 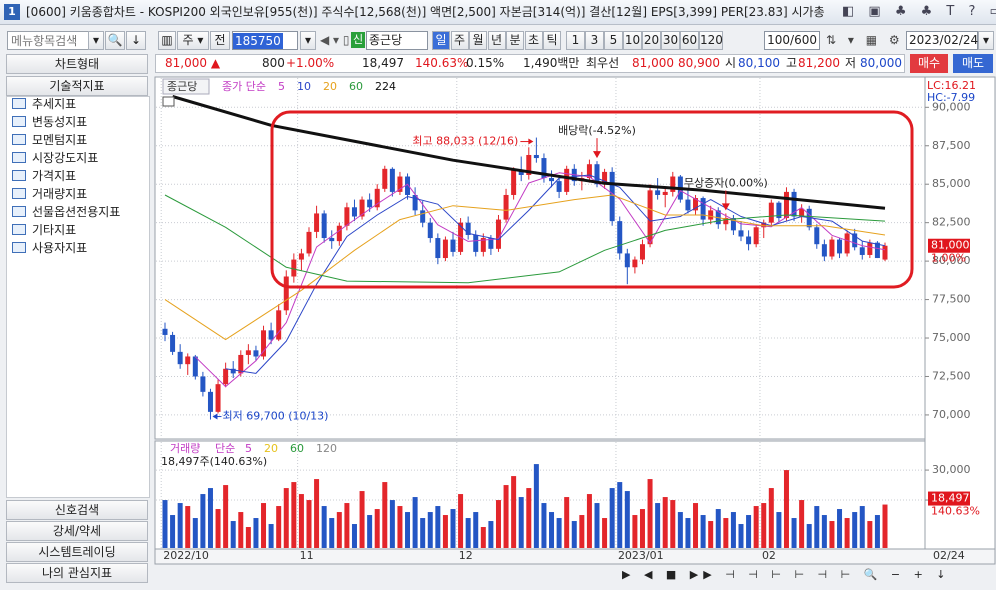 What do you see at coordinates (919, 11) in the screenshot?
I see `title-icons: ◧ ▣ ♣ ♣ T ? ▭ ▢ ✕` at bounding box center [919, 11].